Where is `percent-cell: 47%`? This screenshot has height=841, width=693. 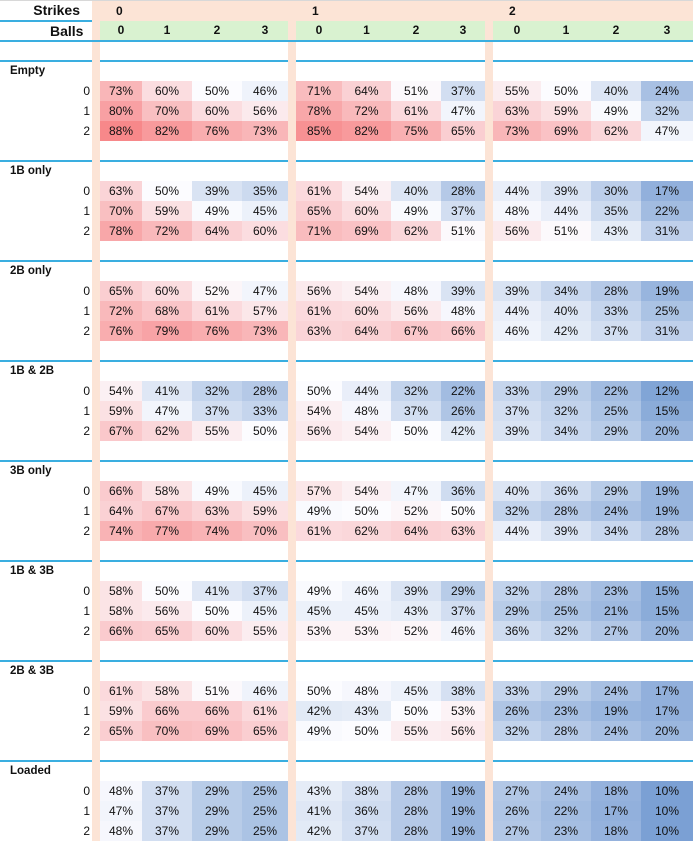 percent-cell: 47% is located at coordinates (121, 810).